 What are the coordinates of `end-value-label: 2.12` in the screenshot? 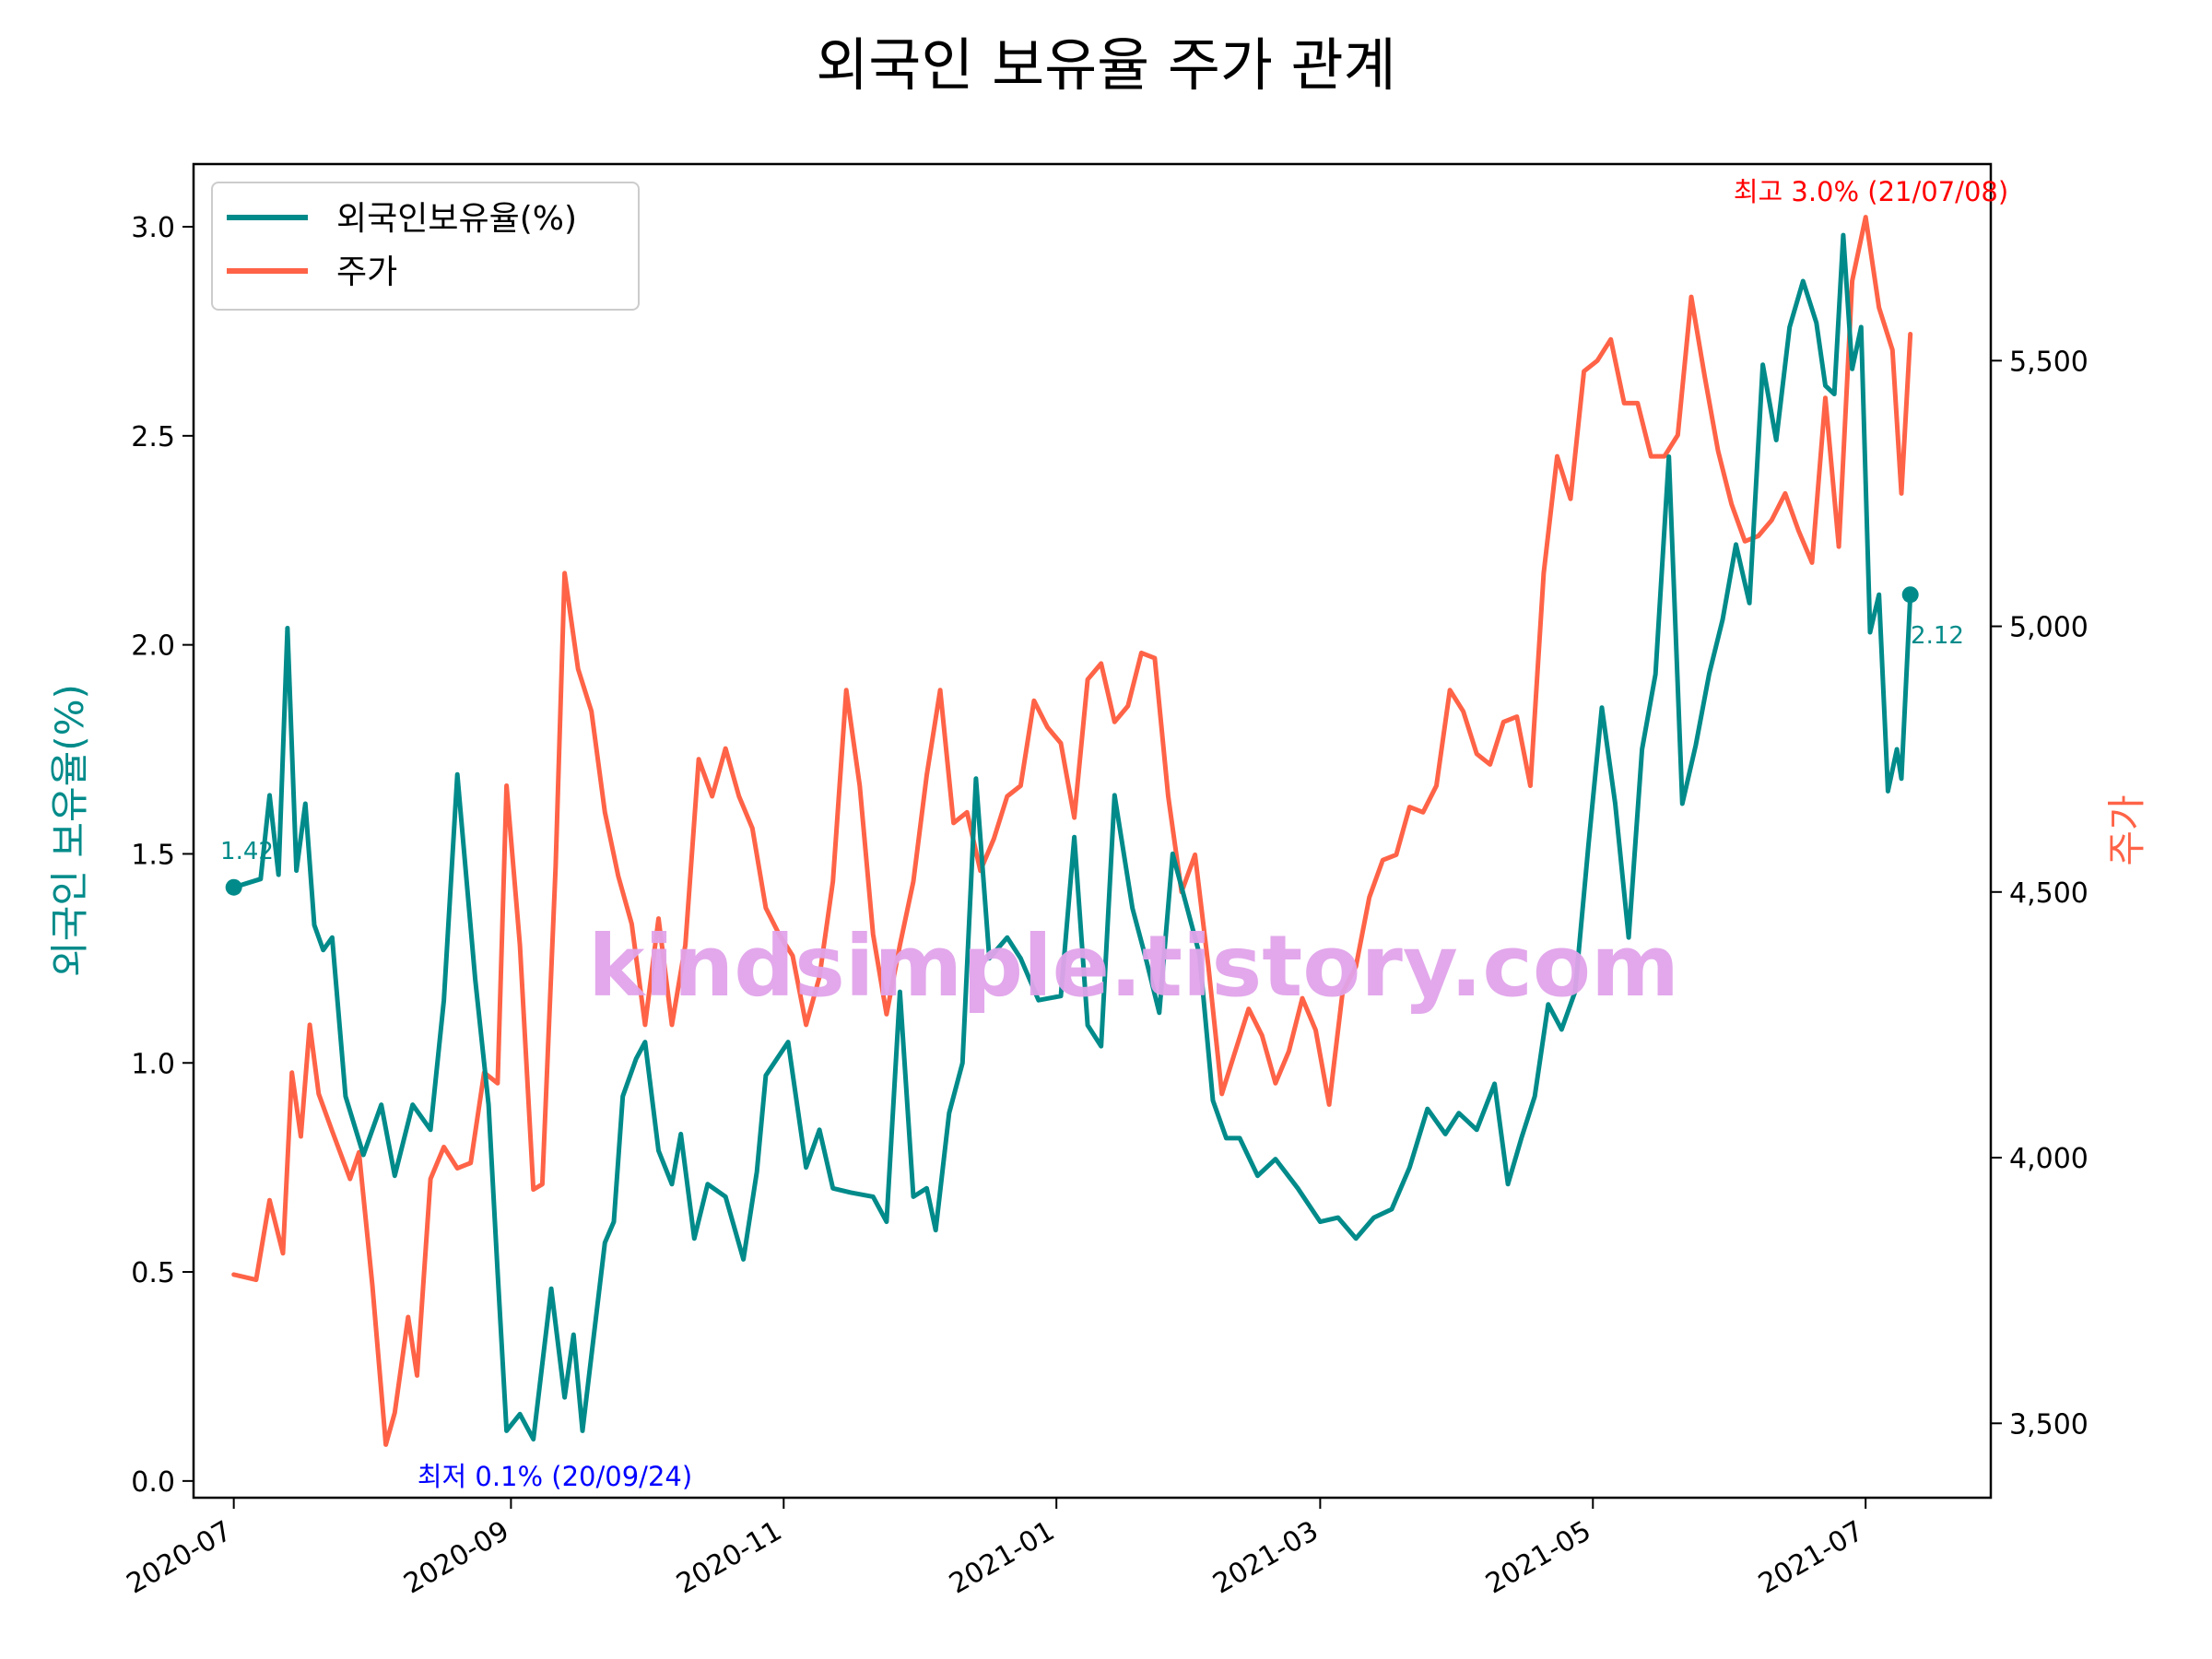 It's located at (1937, 636).